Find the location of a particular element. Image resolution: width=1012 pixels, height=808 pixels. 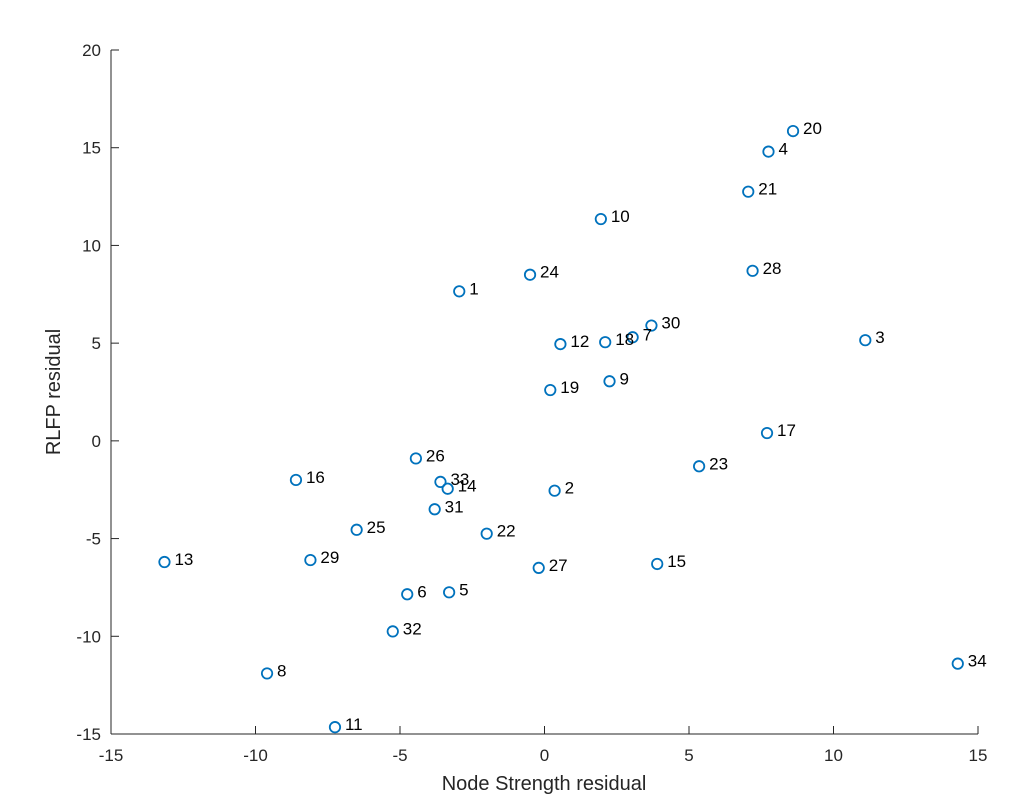

data-point-label: 33 is located at coordinates (459, 479).